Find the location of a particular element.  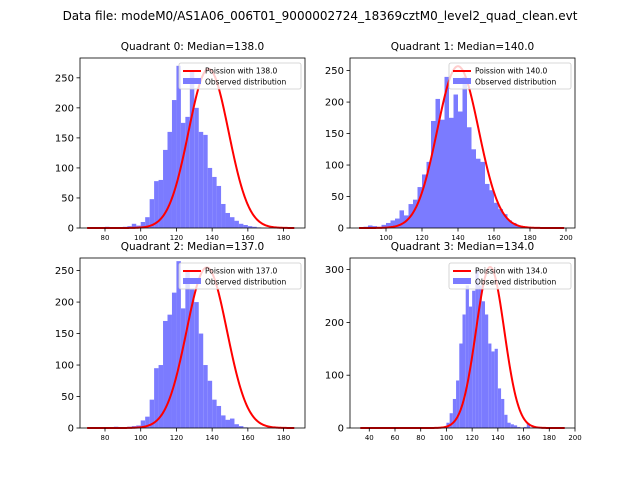

legend-label-poisson: Poission with 134.0 is located at coordinates (511, 271).